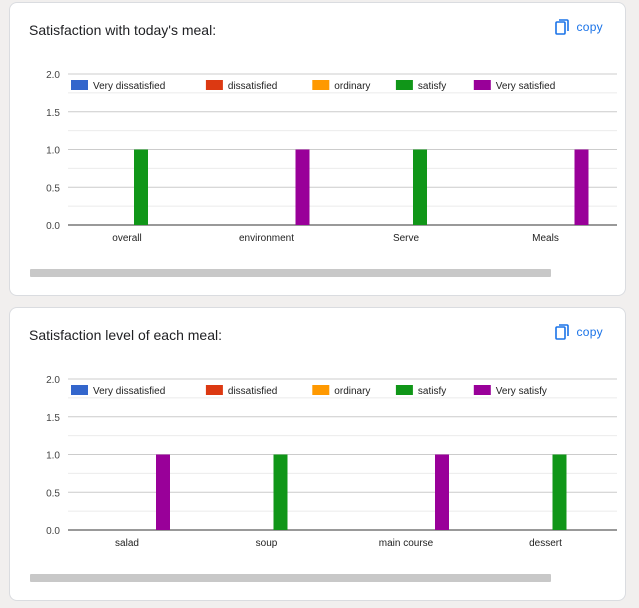 The image size is (639, 608). Describe the element at coordinates (126, 238) in the screenshot. I see `x-tick-label: overall` at that location.